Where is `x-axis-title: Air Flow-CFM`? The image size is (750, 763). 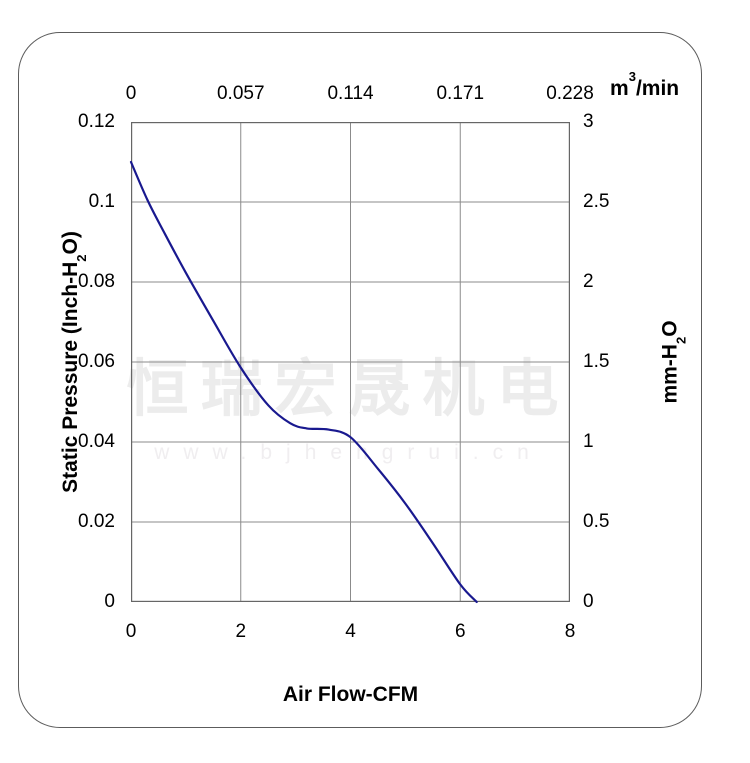 x-axis-title: Air Flow-CFM is located at coordinates (350, 694).